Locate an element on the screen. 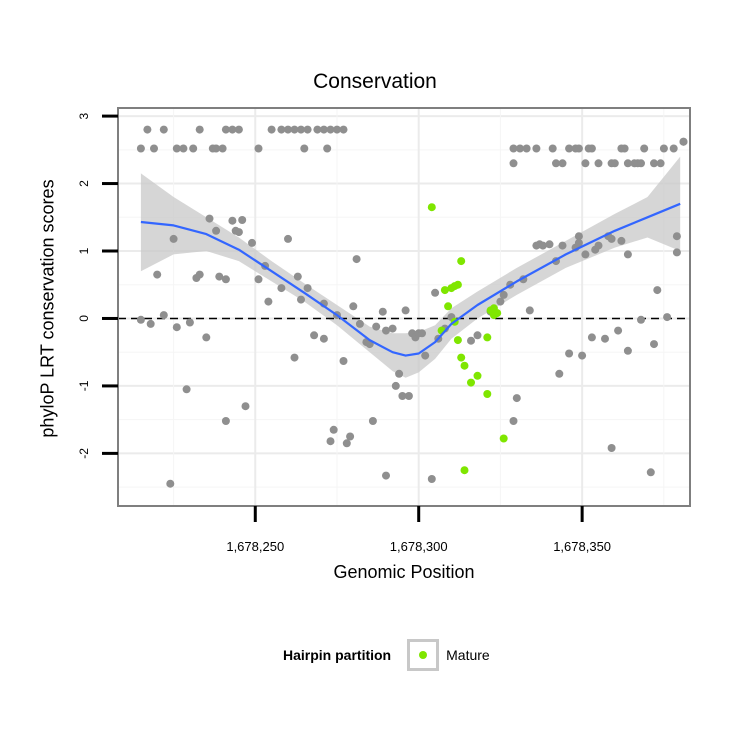 This screenshot has height=750, width=750. legend-key-mature is located at coordinates (423, 655).